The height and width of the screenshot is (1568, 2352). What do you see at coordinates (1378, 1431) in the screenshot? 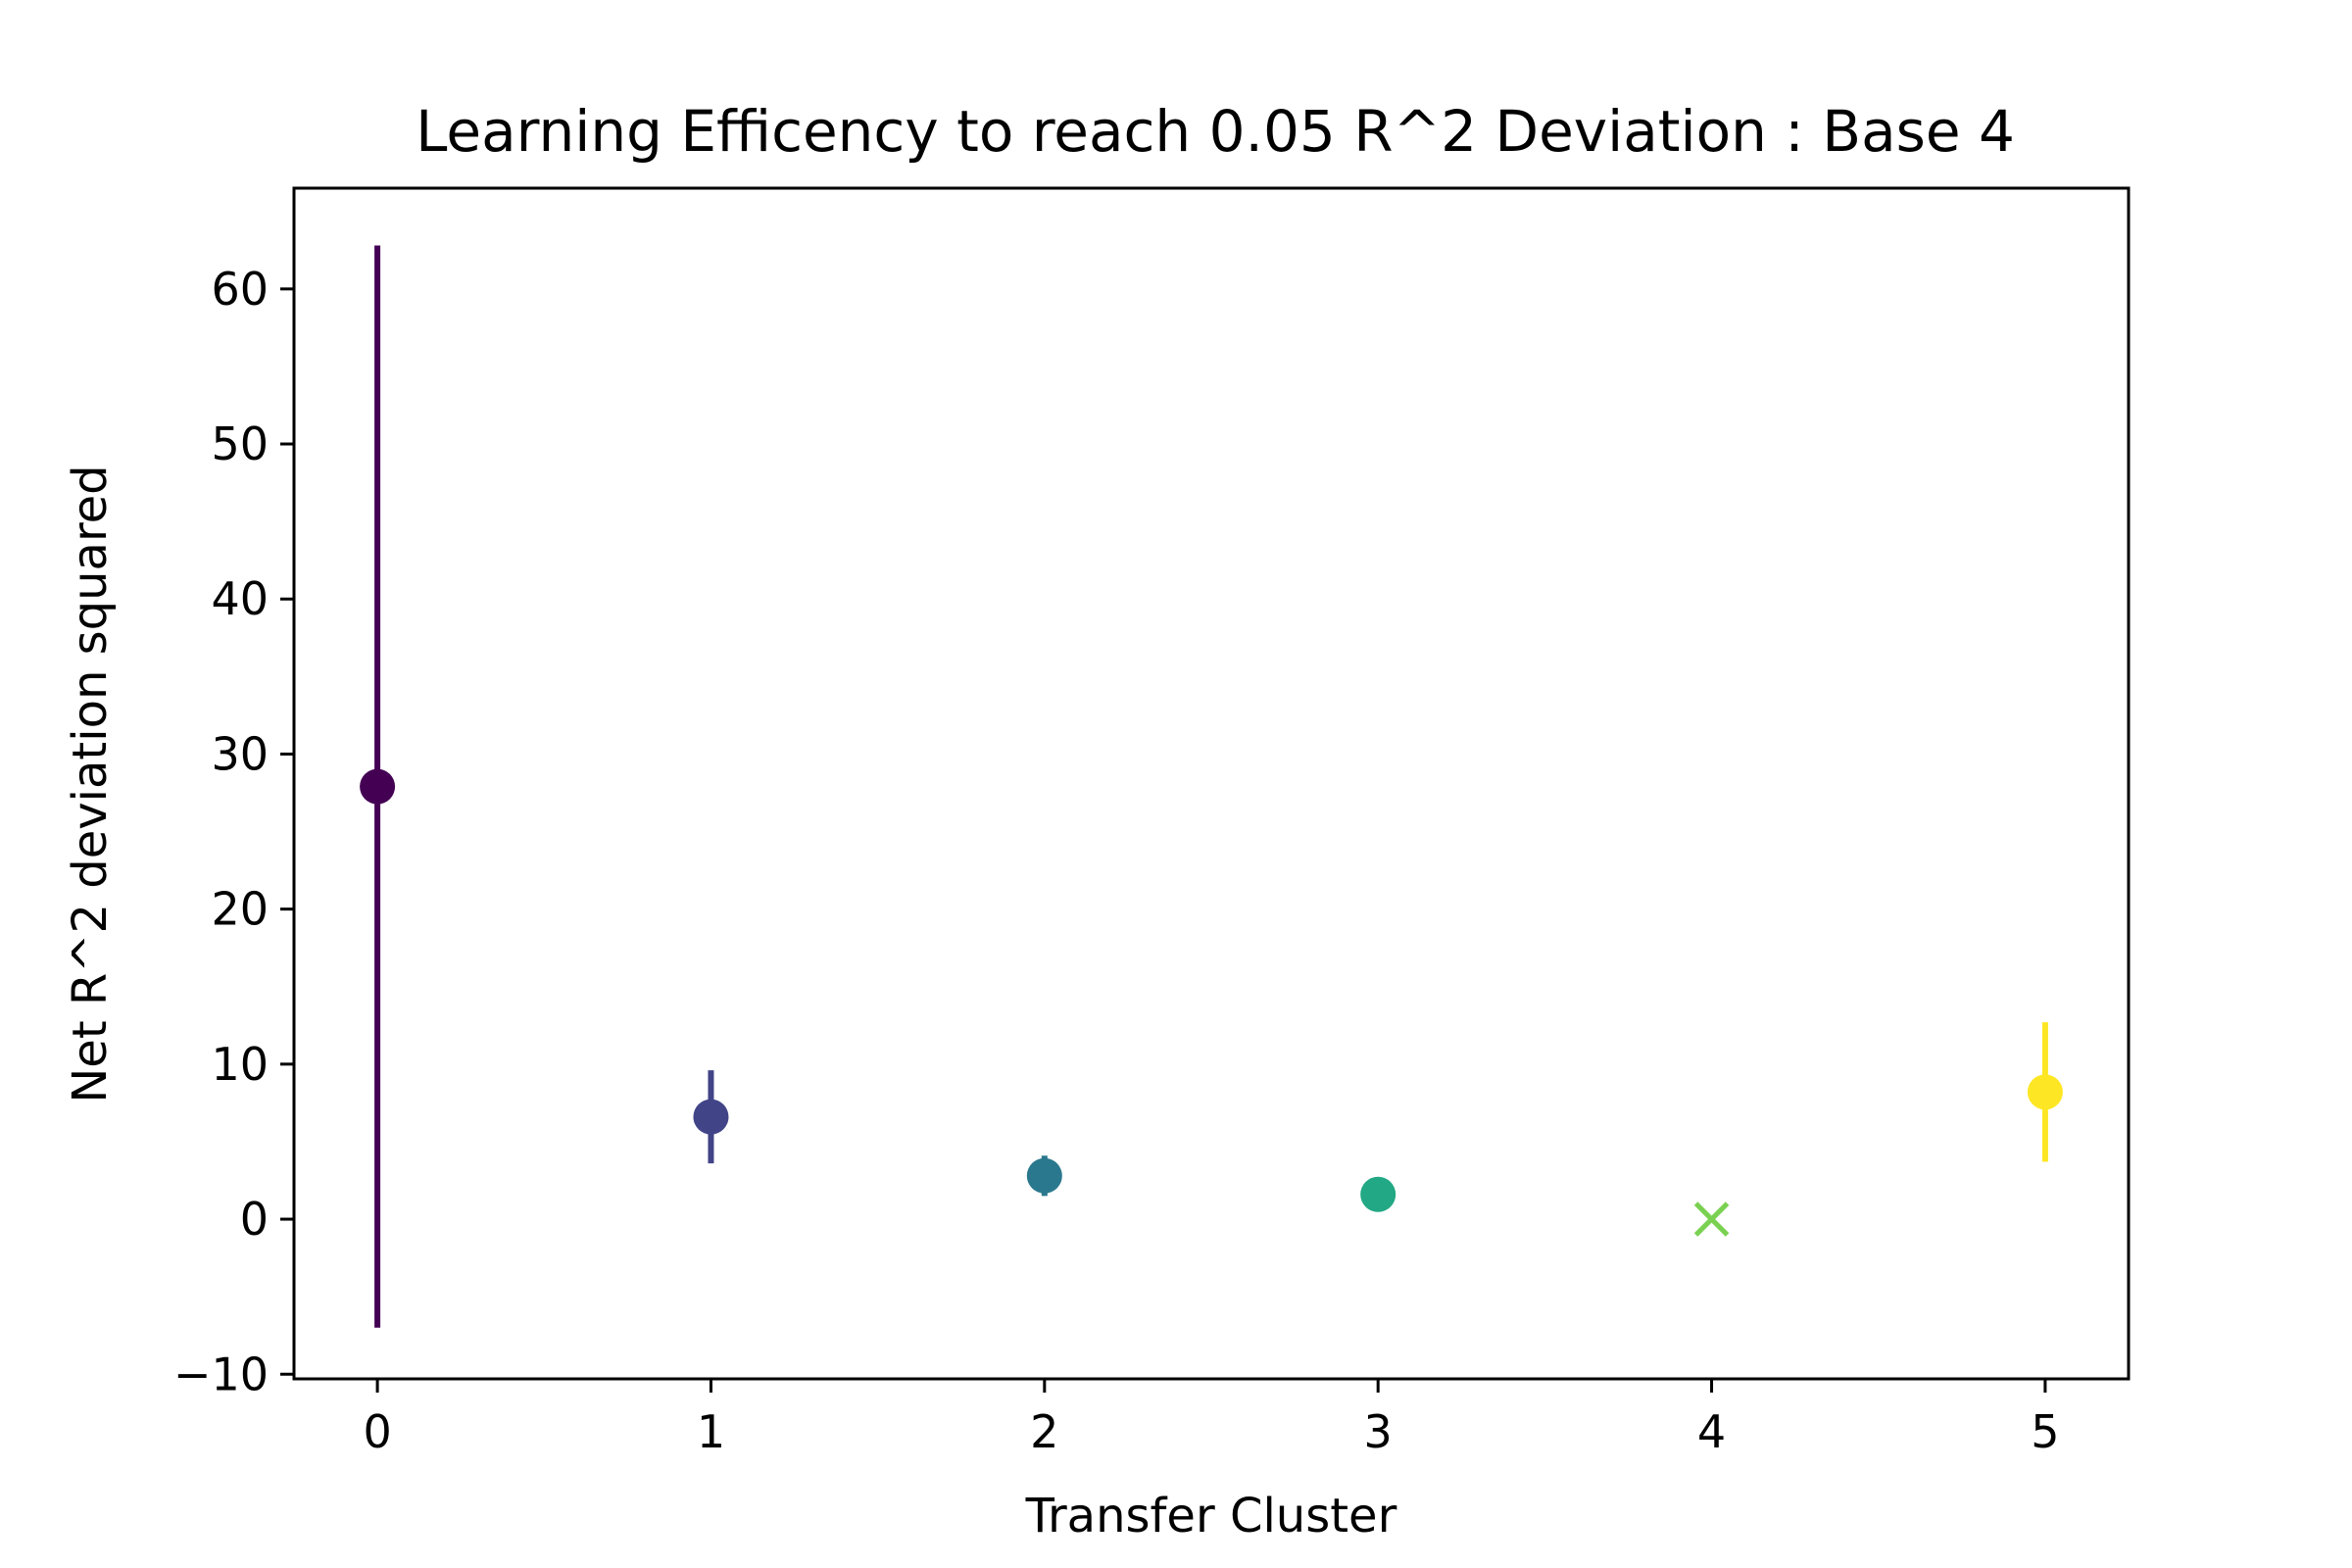
I see `x-tick-label: 3` at bounding box center [1378, 1431].